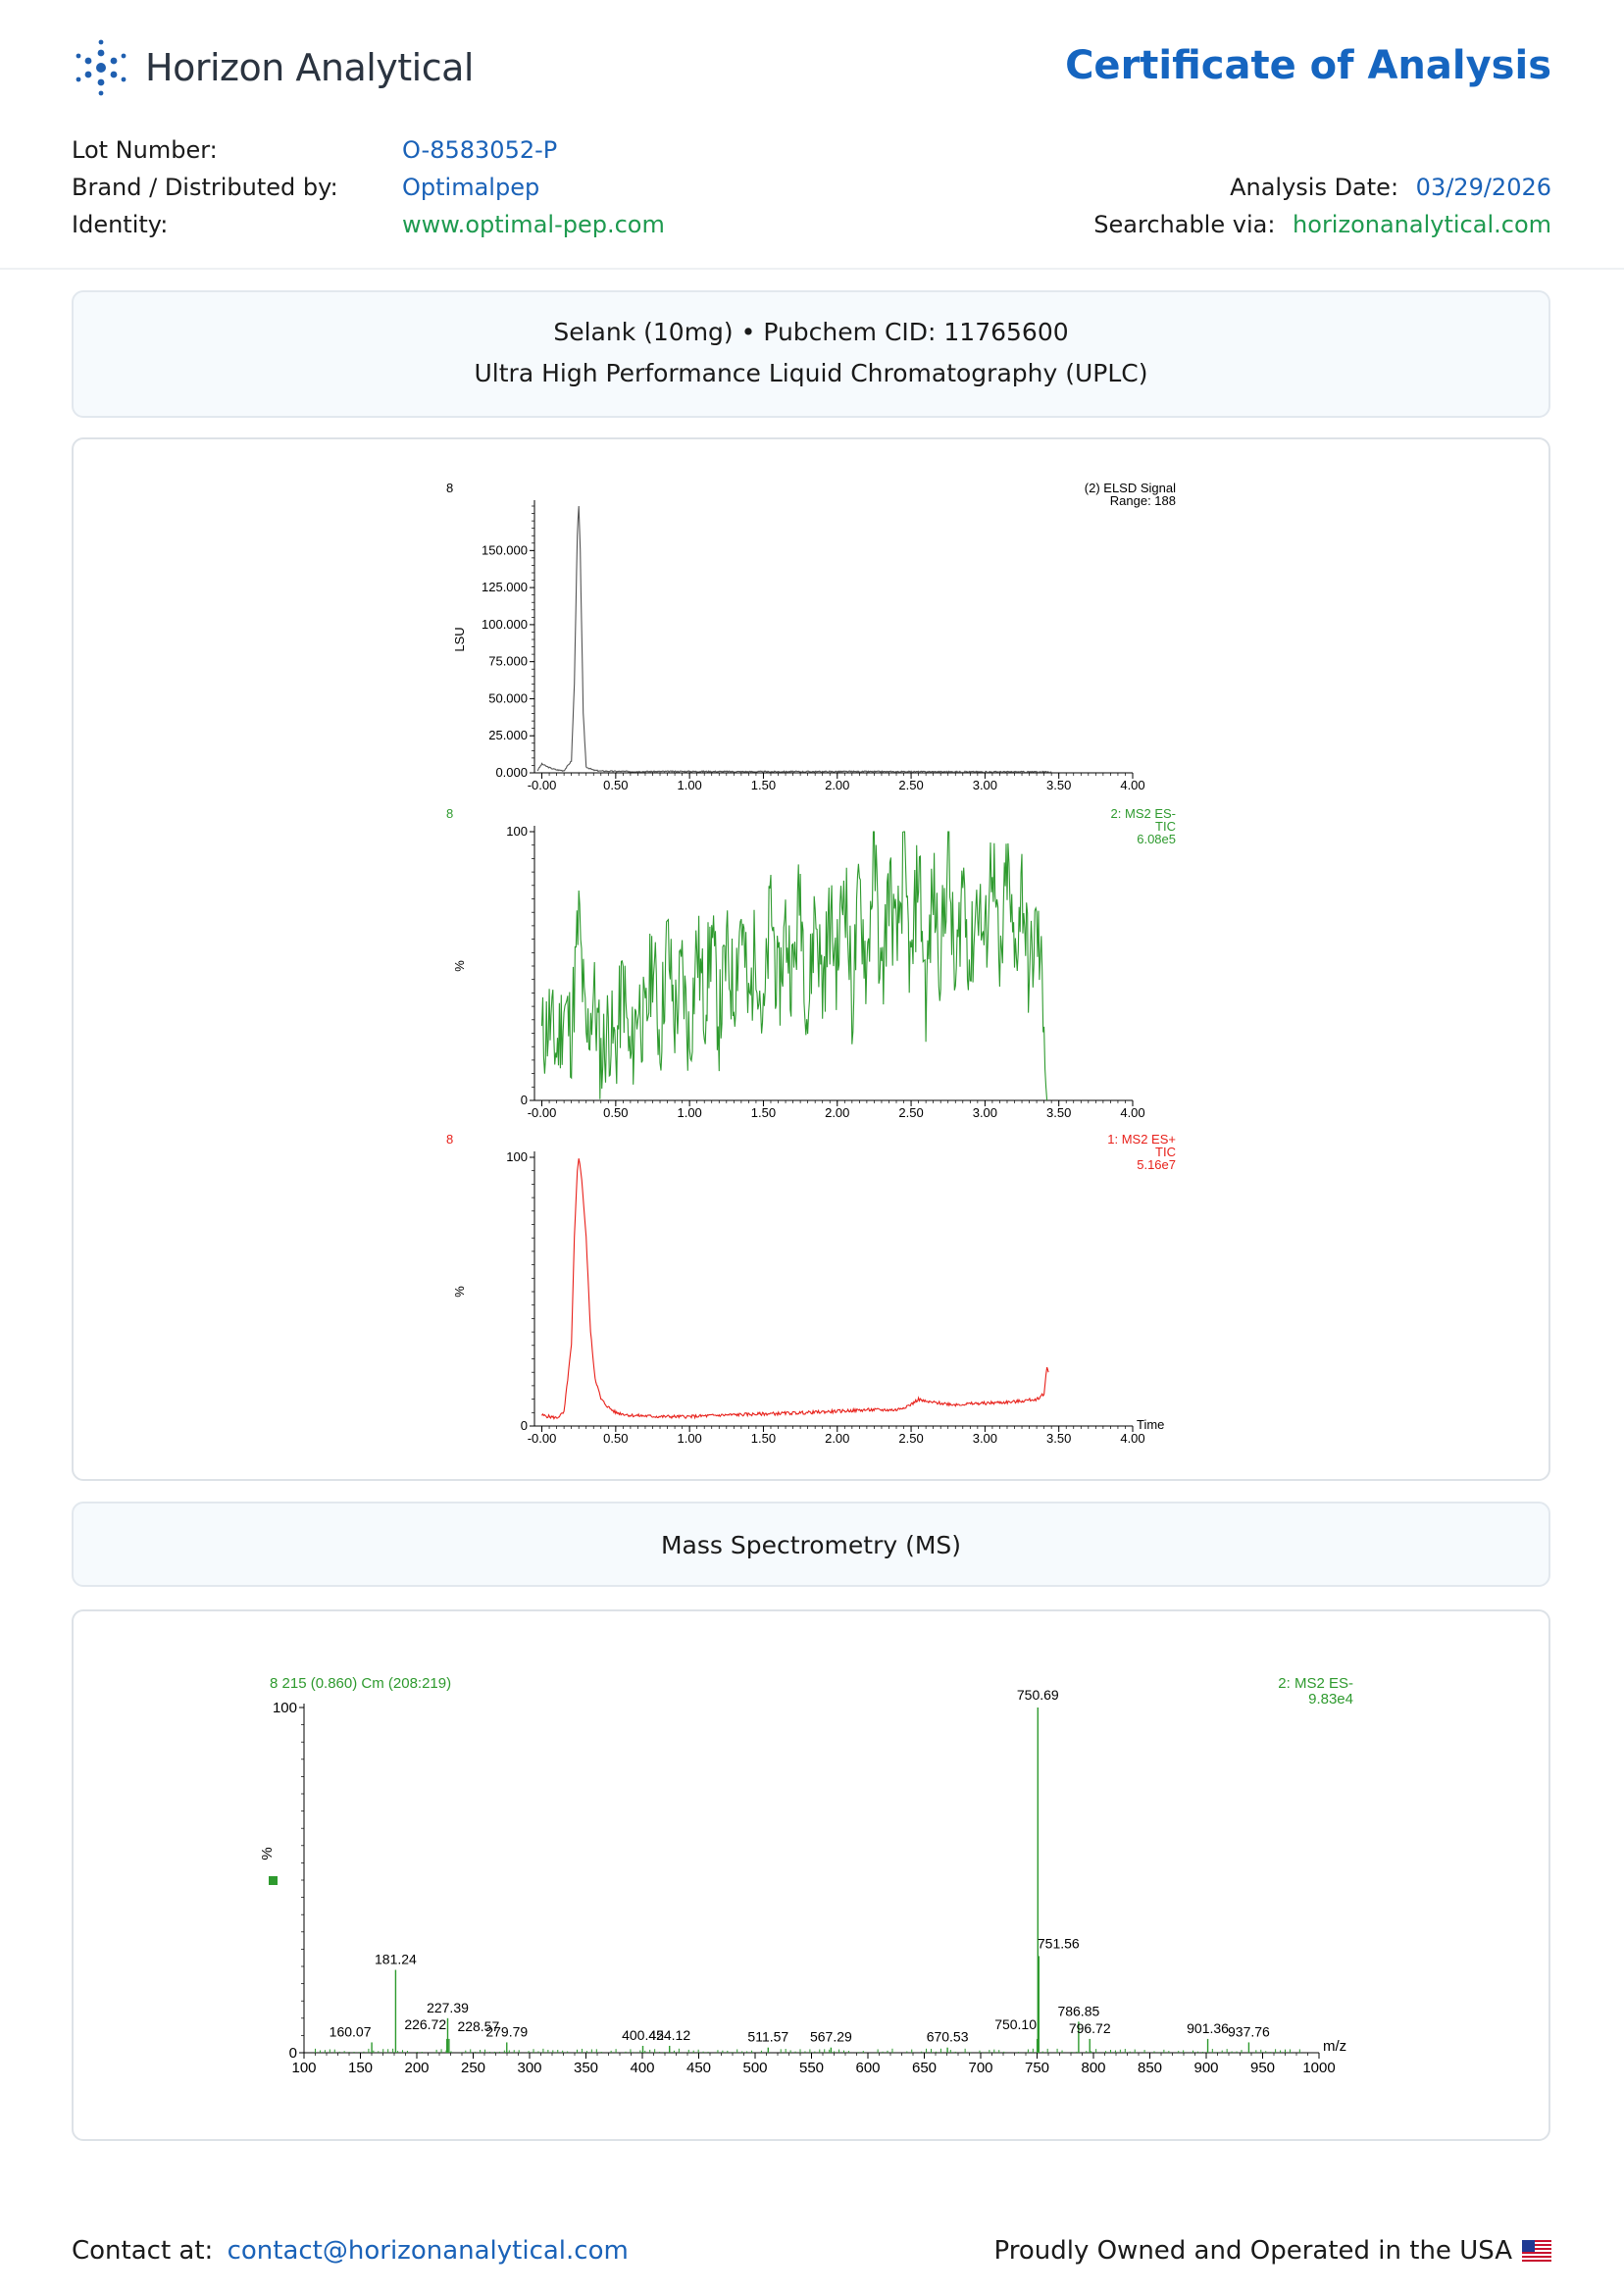 Image resolution: width=1624 pixels, height=2294 pixels. Describe the element at coordinates (1318, 2068) in the screenshot. I see `ms-x-tick-label: 1000` at that location.